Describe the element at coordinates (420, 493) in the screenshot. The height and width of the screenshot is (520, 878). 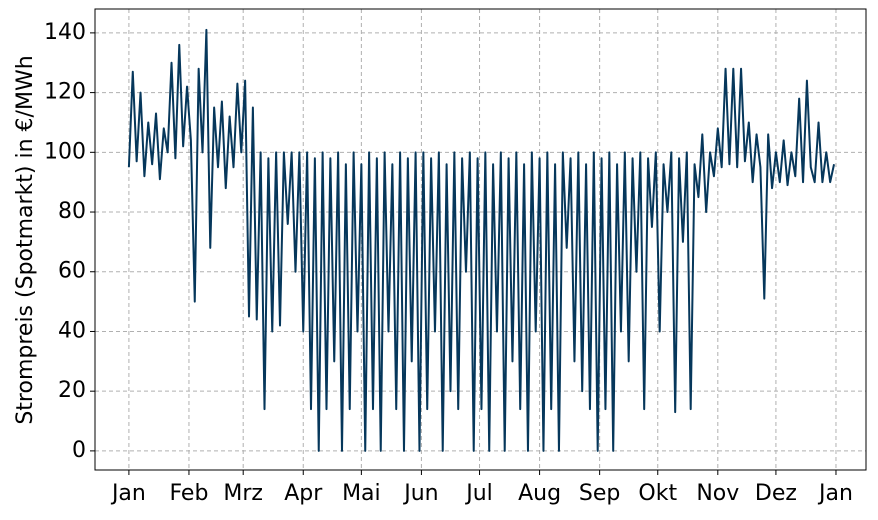
I see `x-tick-label: Jun` at that location.